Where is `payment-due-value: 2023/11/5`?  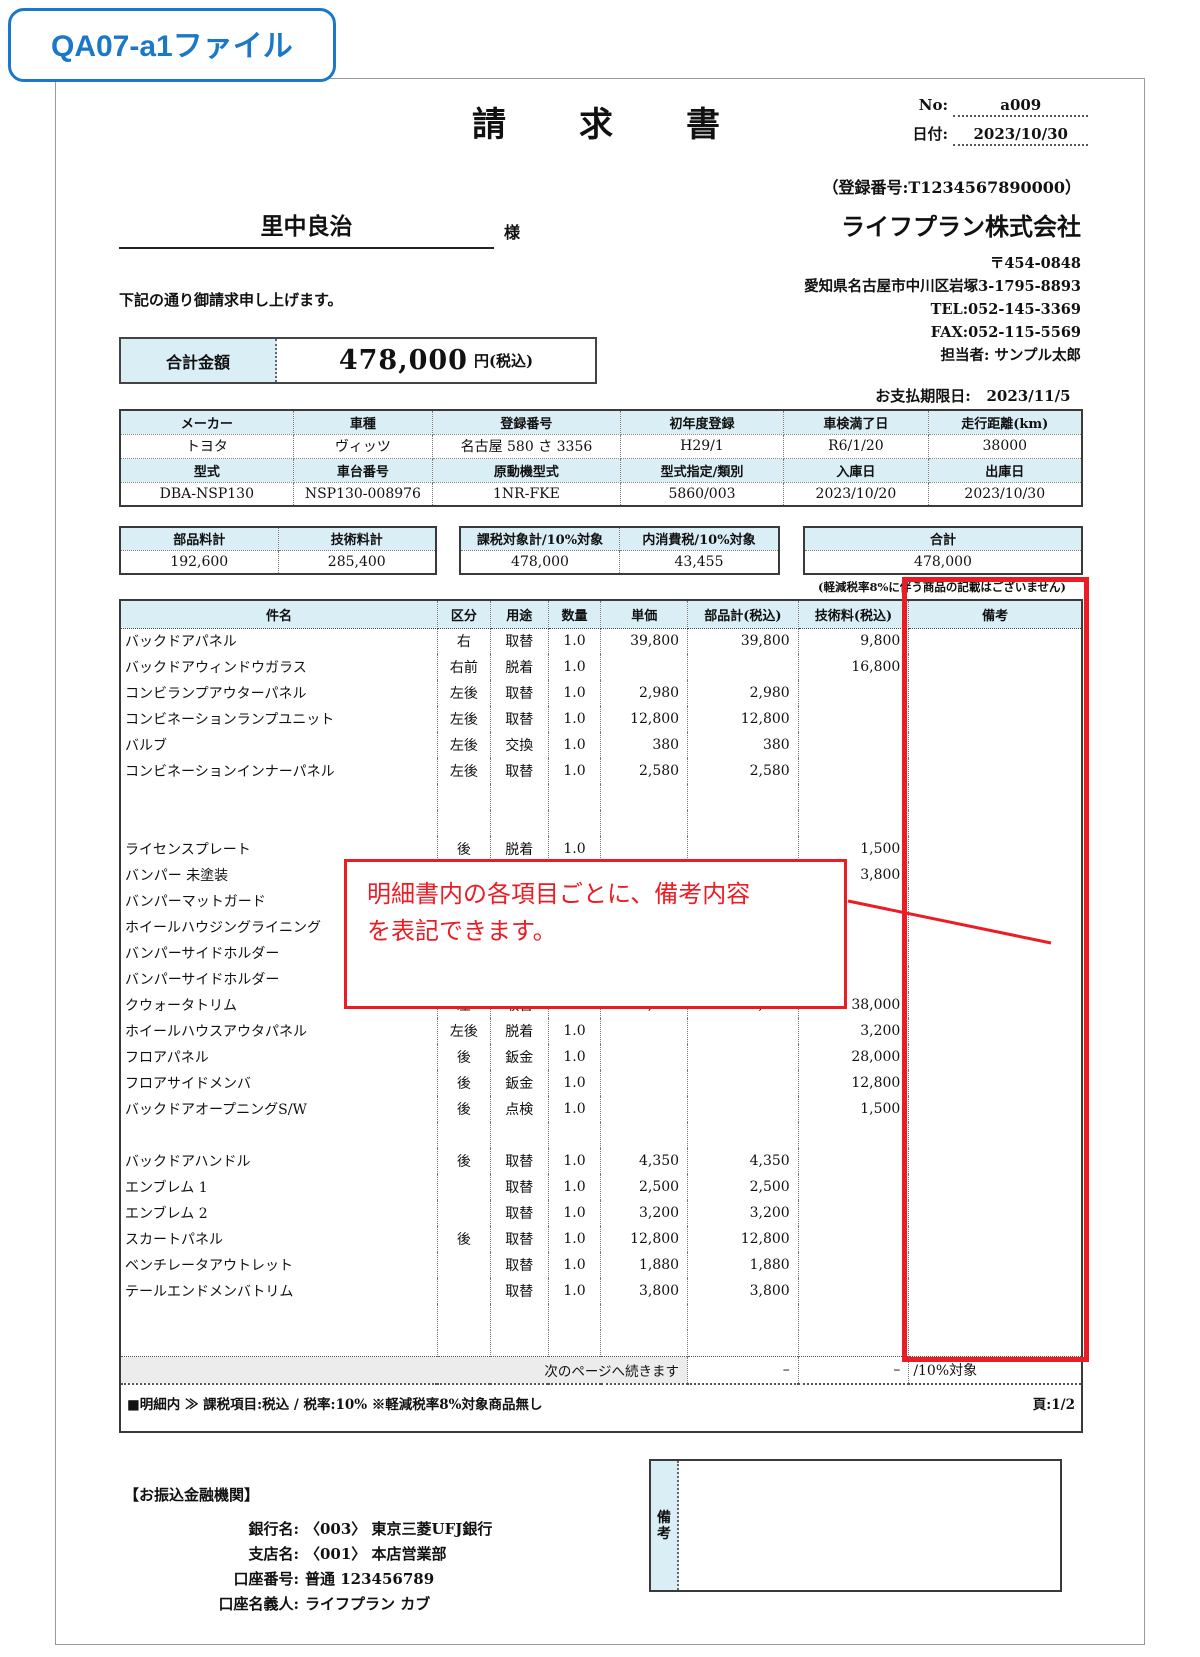
payment-due-value: 2023/11/5 is located at coordinates (1028, 396).